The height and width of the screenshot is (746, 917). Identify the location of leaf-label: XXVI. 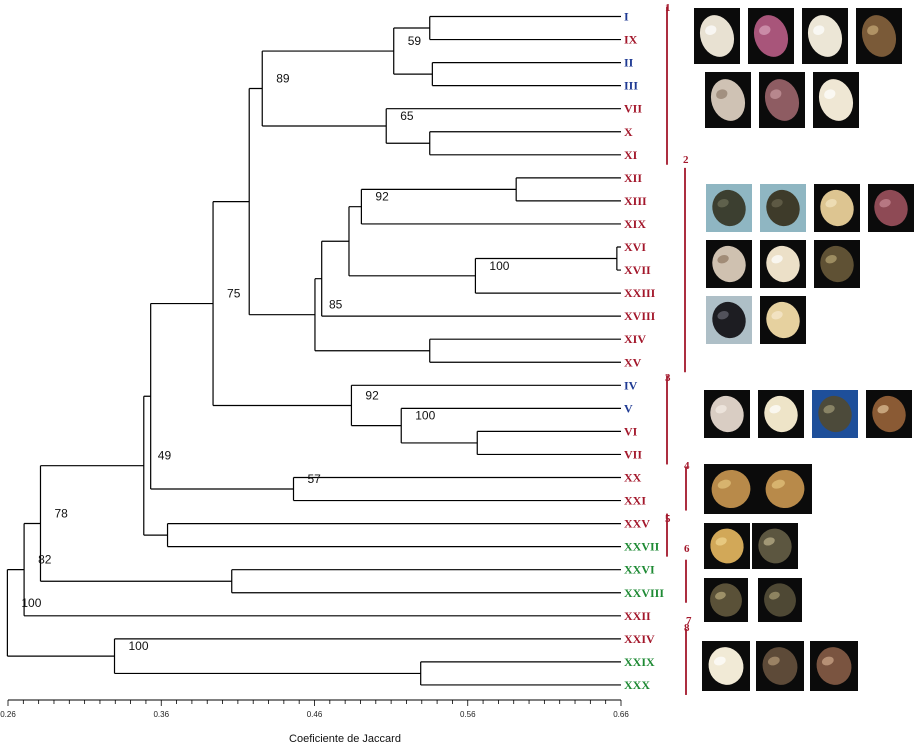
(639, 570).